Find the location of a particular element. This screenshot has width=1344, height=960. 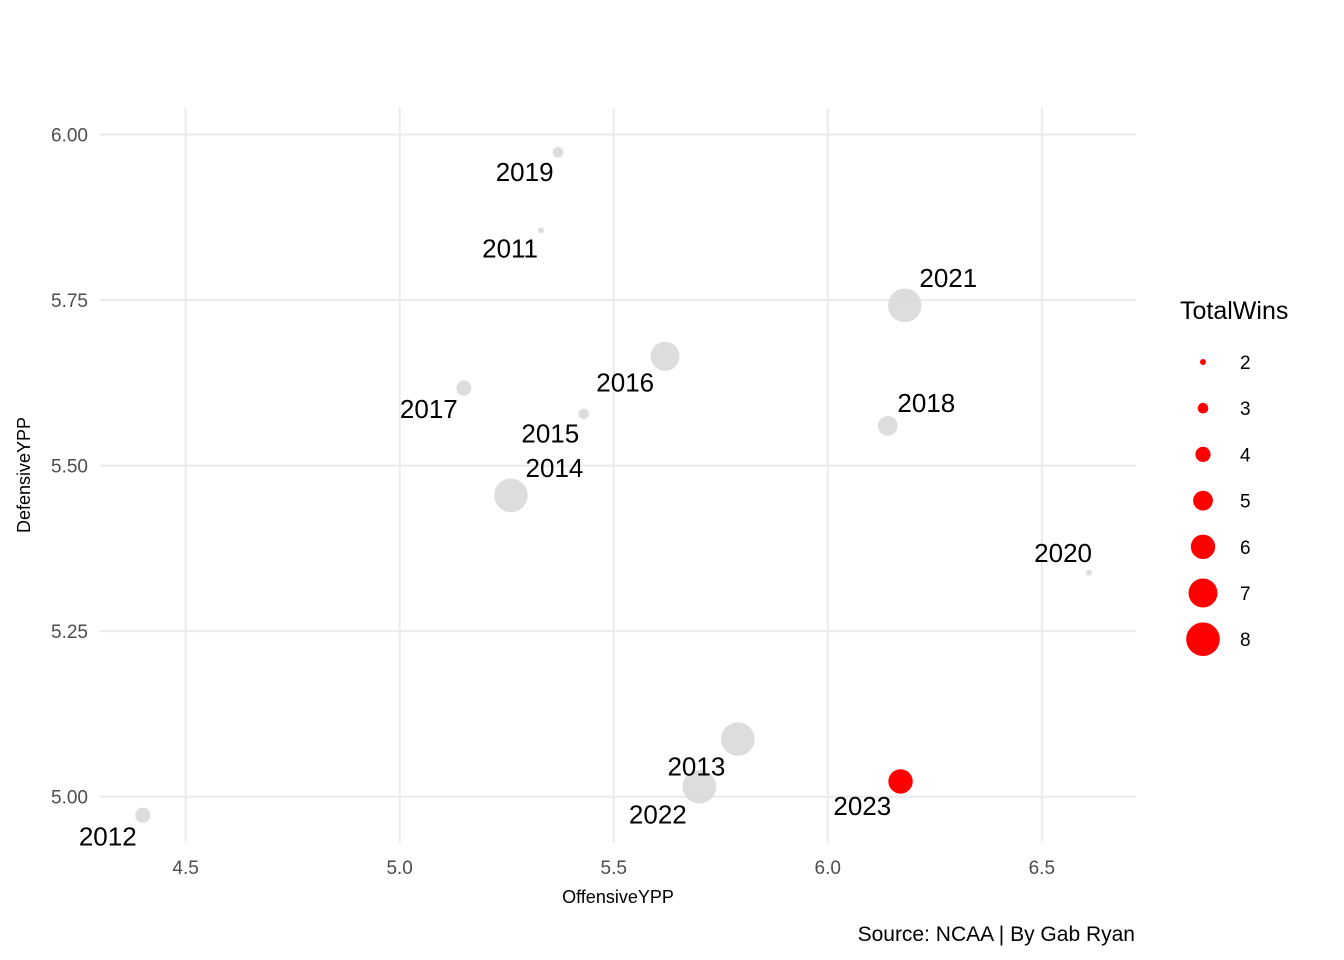

caption: Source: NCAA | By Gab Ryan is located at coordinates (996, 934).